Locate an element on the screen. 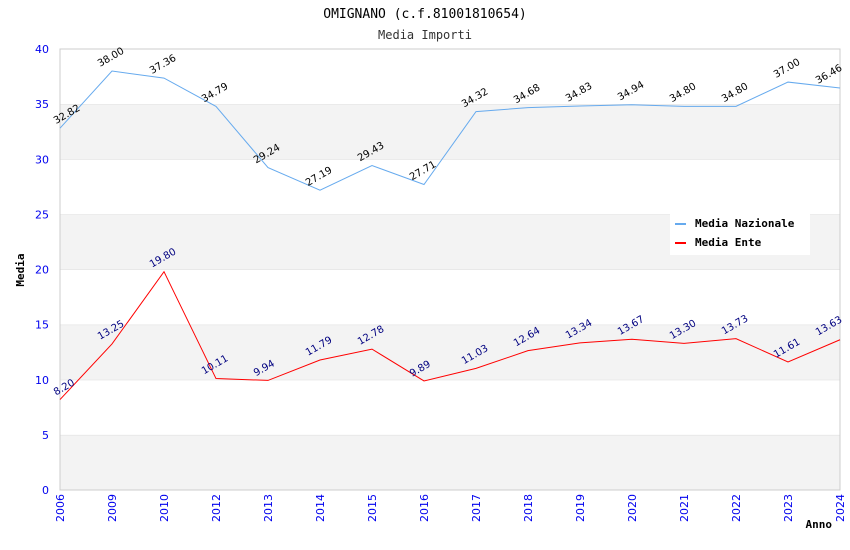 The width and height of the screenshot is (850, 550). y-tick-label: 0 is located at coordinates (45, 490).